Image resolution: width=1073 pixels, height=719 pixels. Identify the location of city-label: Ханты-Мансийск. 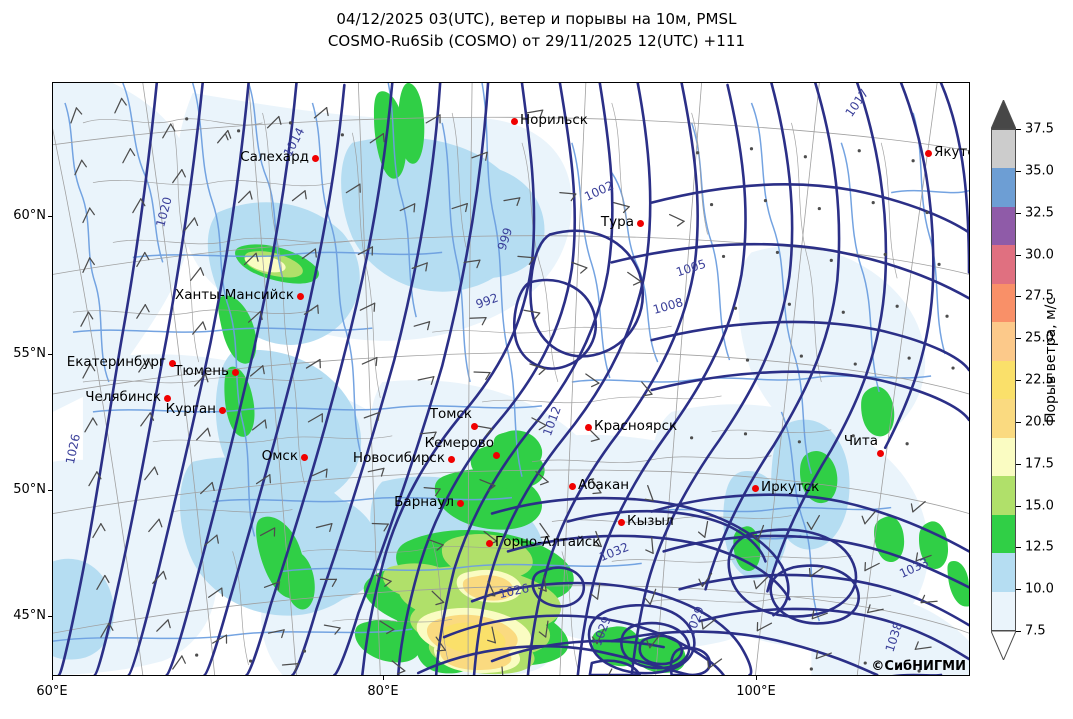
(234, 295).